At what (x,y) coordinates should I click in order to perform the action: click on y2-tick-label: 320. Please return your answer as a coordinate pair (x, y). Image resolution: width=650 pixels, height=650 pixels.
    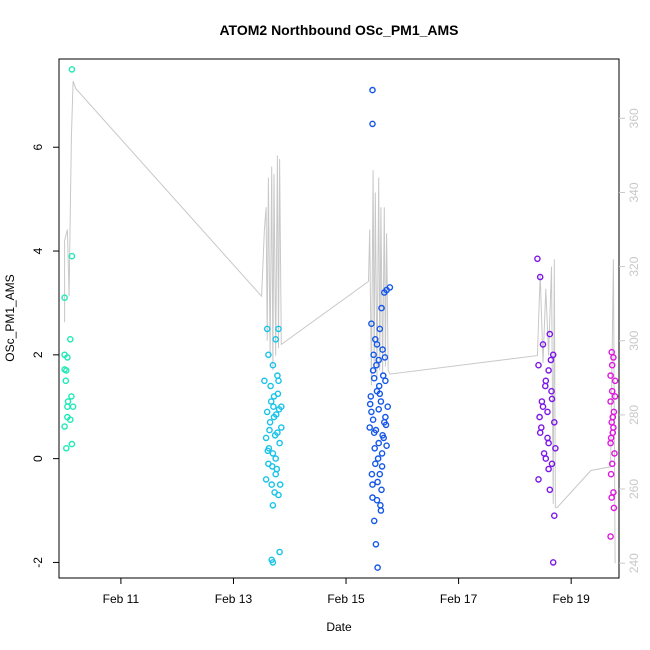
    Looking at the image, I should click on (634, 266).